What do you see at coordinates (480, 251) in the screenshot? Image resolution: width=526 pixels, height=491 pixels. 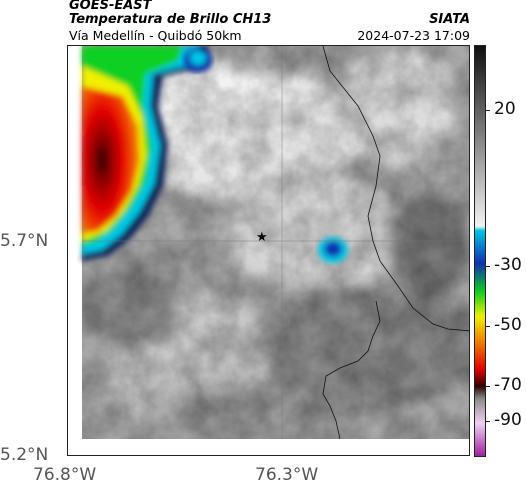 I see `temperature-colorbar` at bounding box center [480, 251].